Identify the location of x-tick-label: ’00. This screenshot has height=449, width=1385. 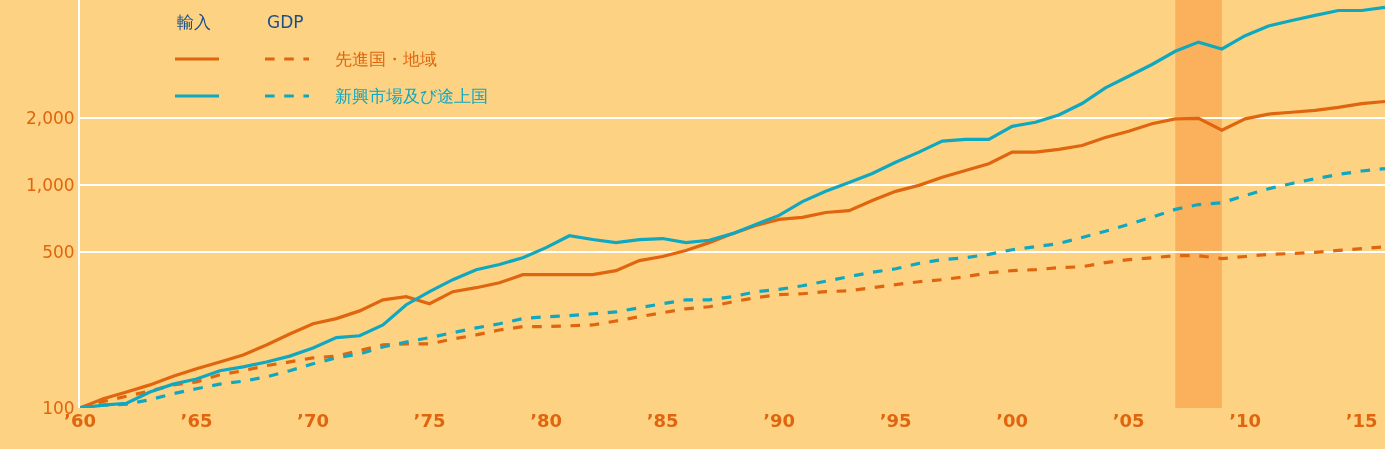
(1012, 420).